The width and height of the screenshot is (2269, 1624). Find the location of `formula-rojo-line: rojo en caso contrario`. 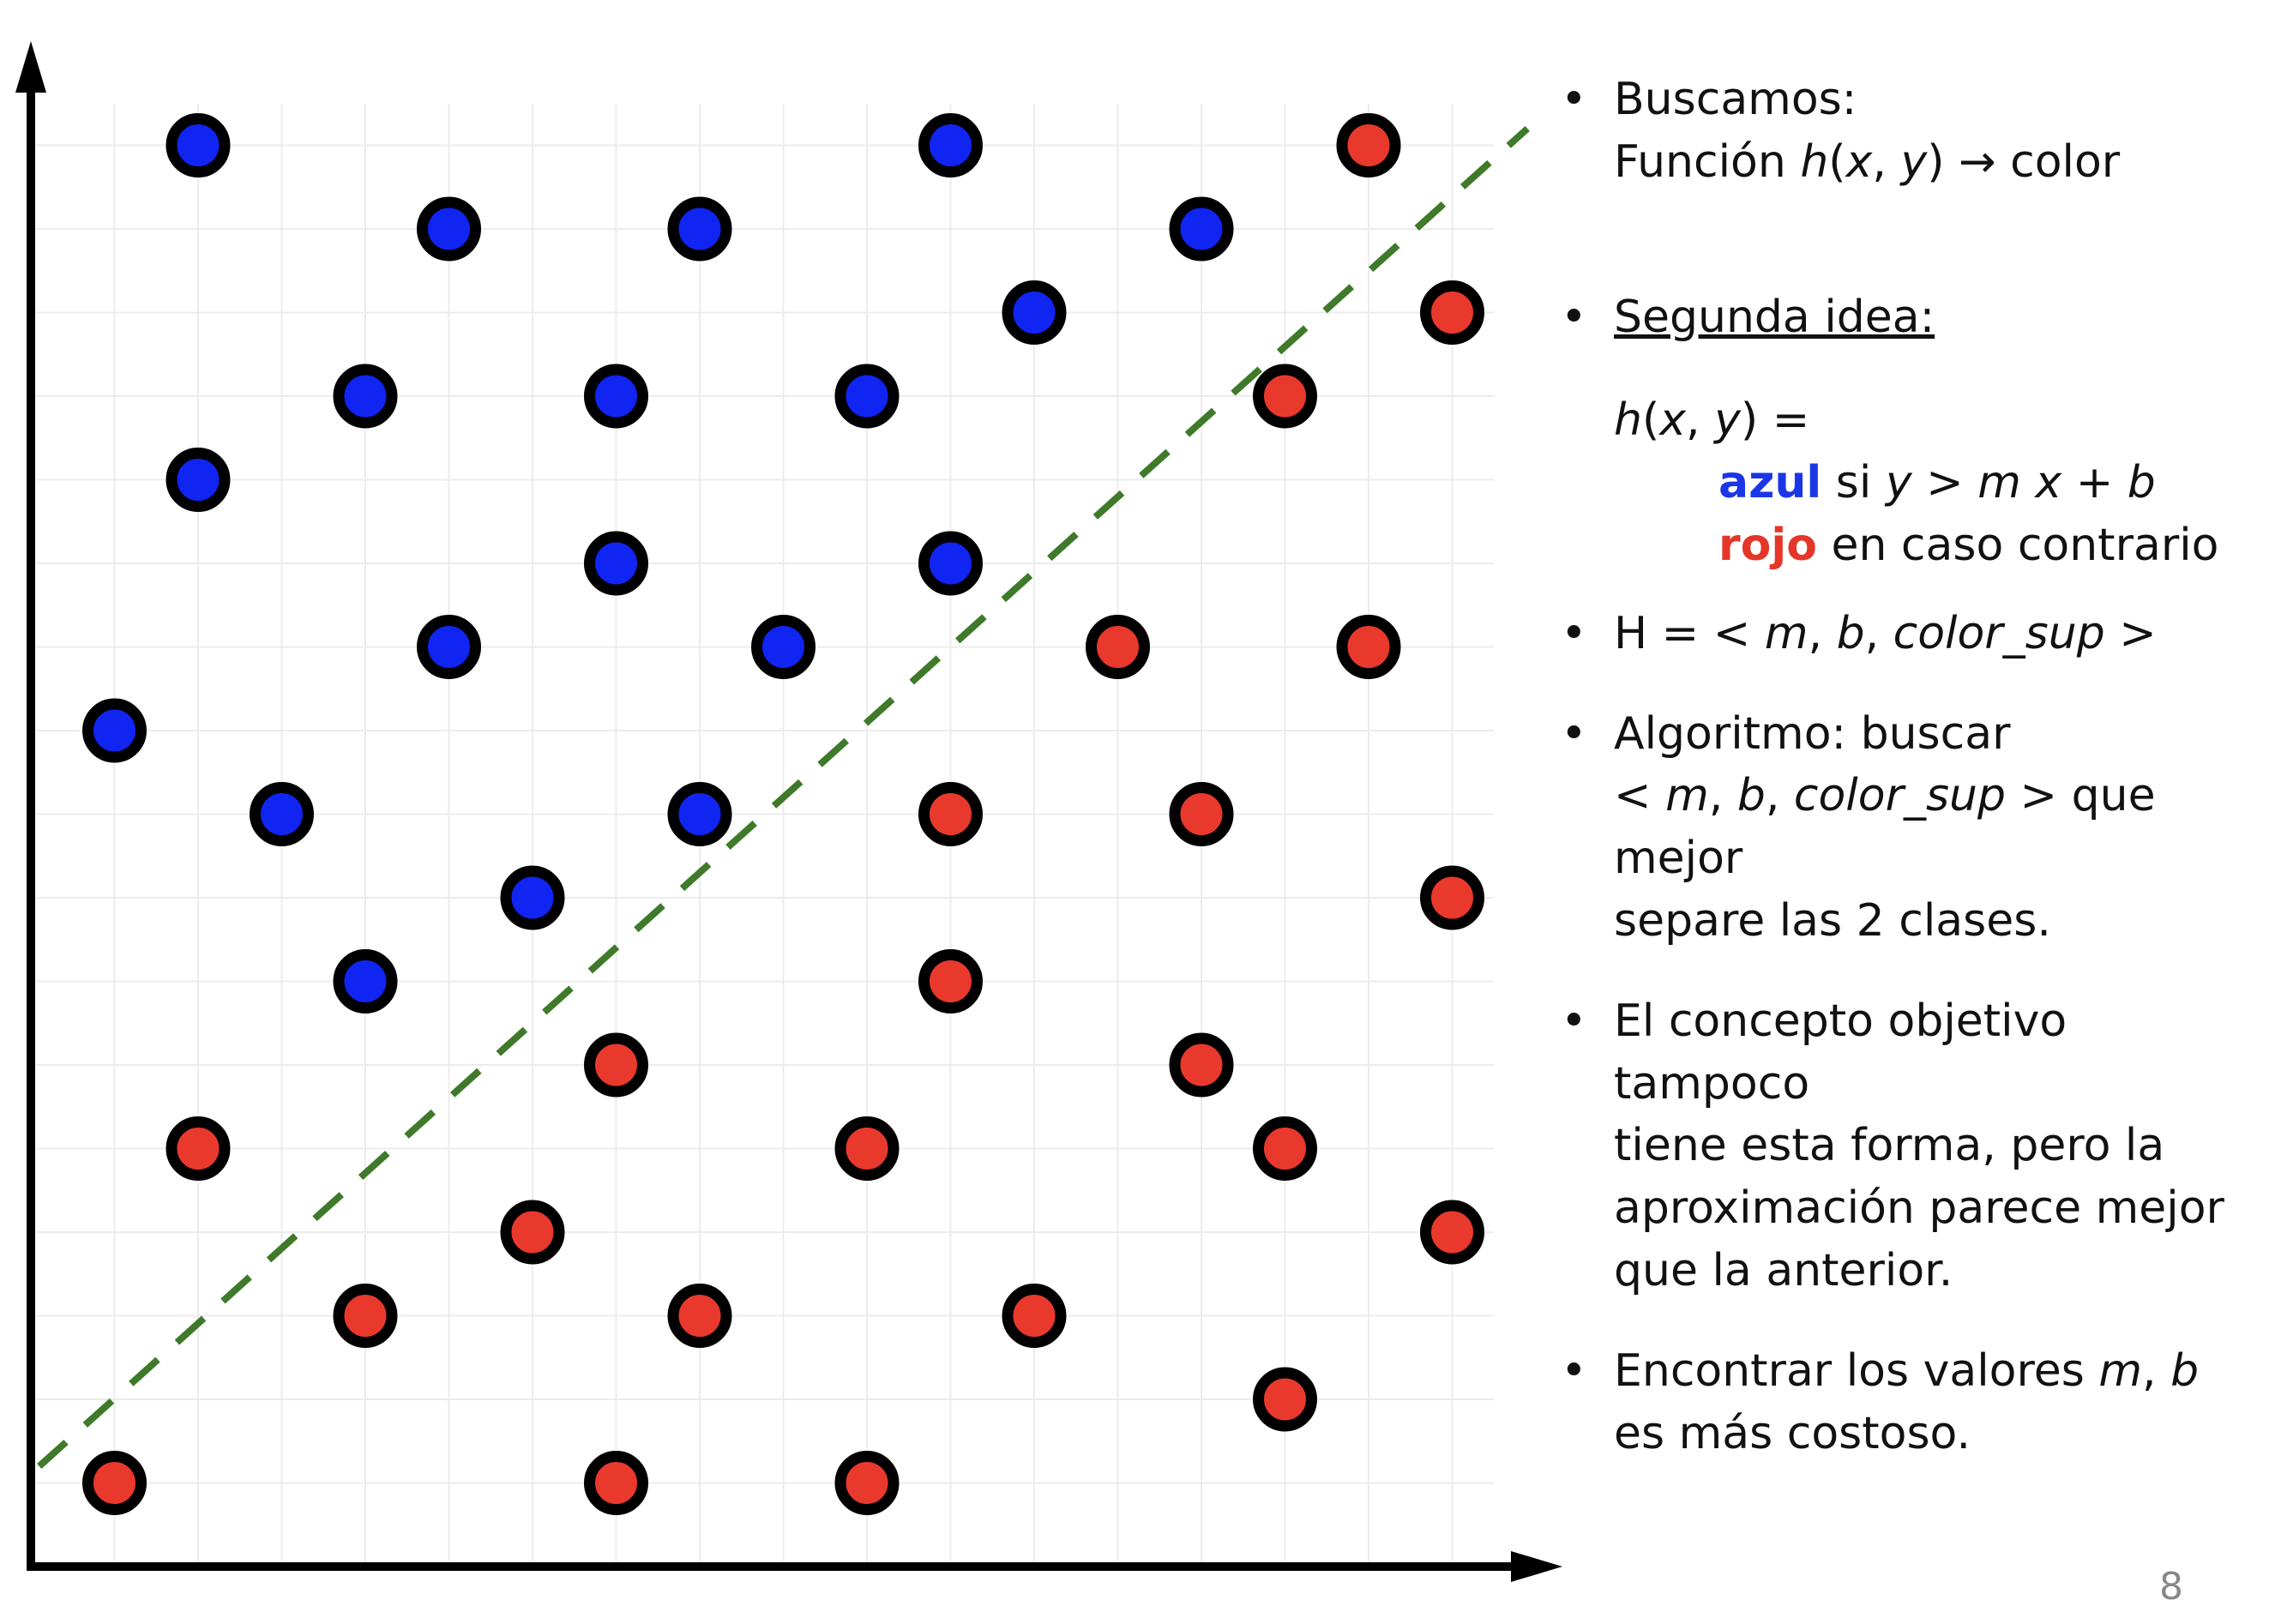

formula-rojo-line: rojo en caso contrario is located at coordinates (1968, 545).